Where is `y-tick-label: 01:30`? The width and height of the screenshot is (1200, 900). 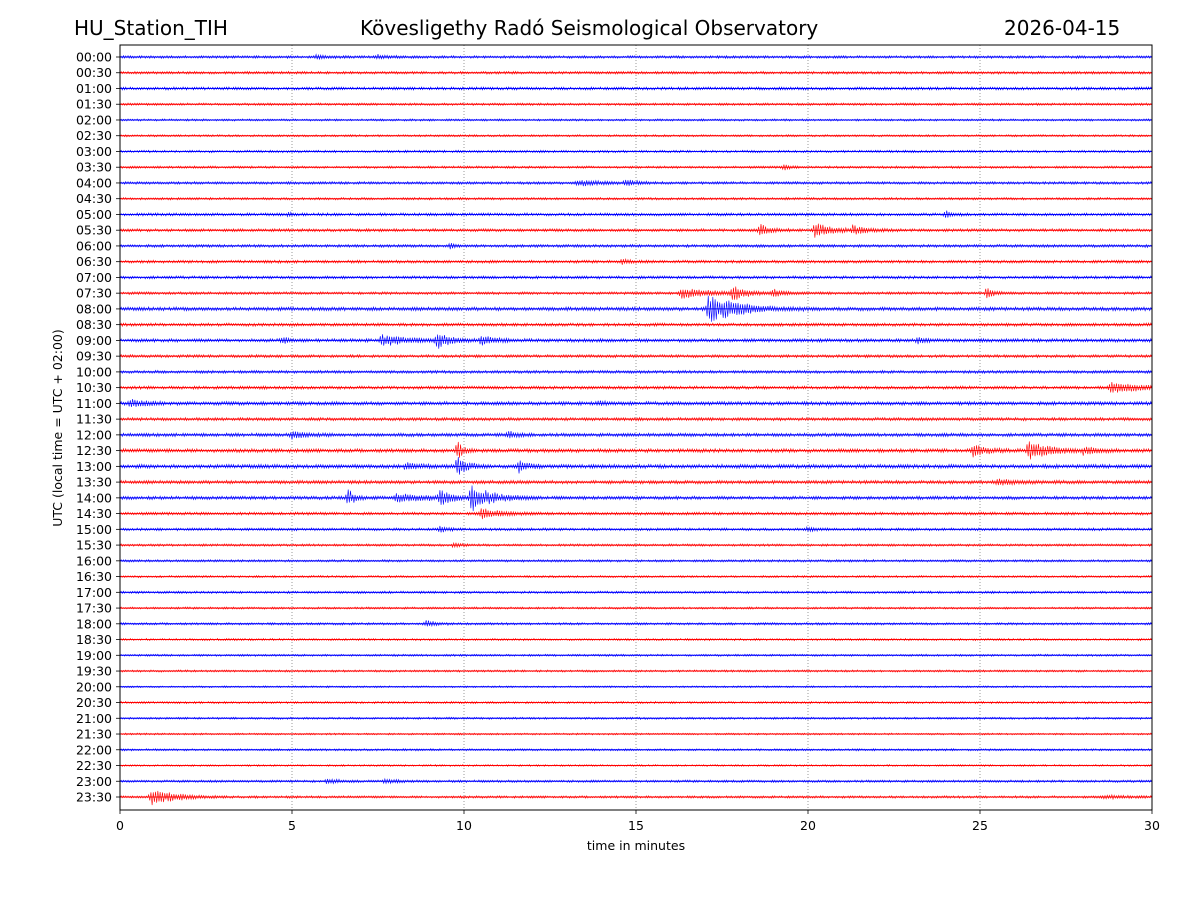
y-tick-label: 01:30 is located at coordinates (94, 104).